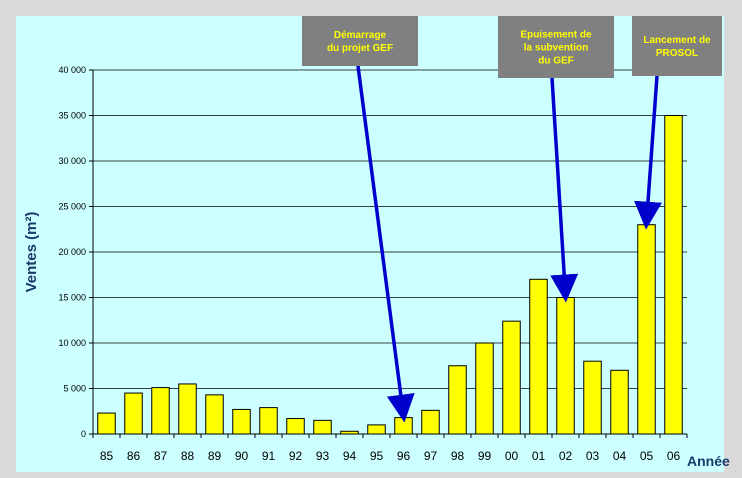 The image size is (742, 478). What do you see at coordinates (674, 456) in the screenshot?
I see `x-tick-label: 06` at bounding box center [674, 456].